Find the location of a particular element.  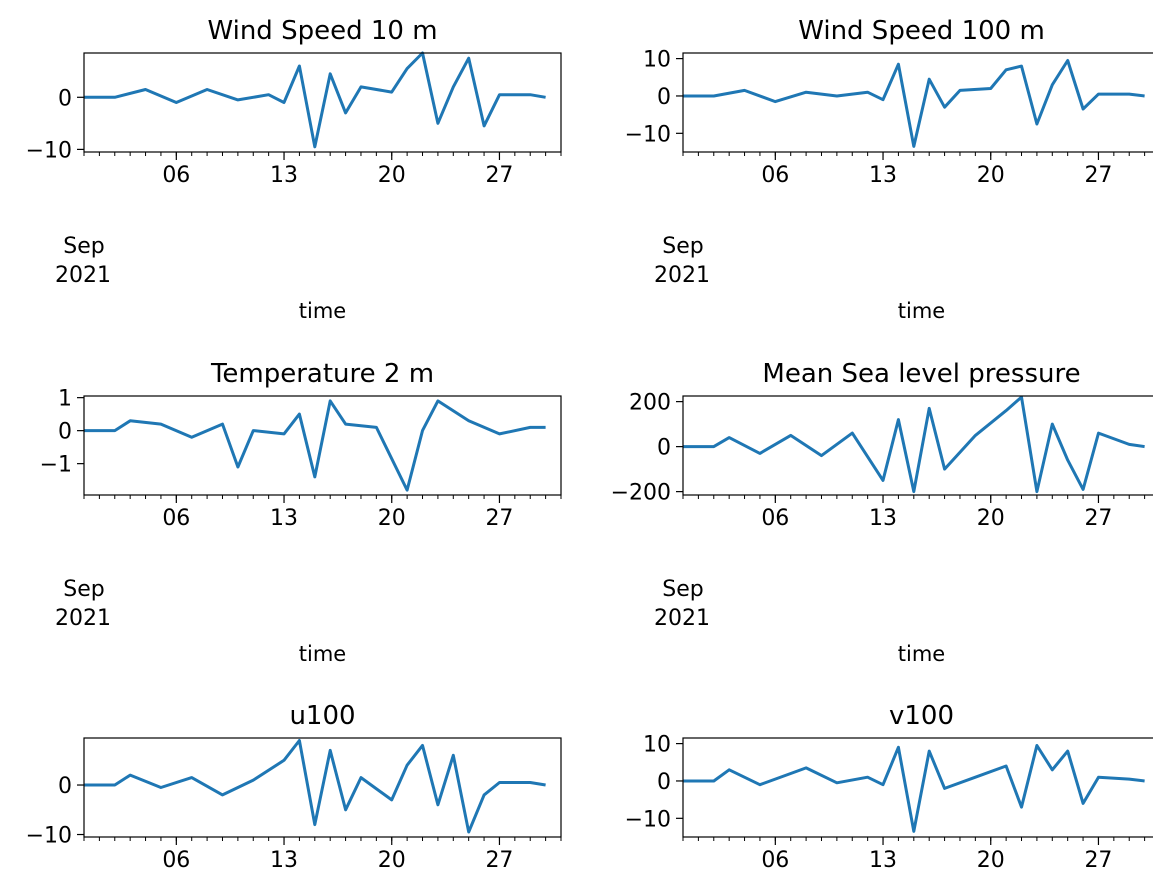

y-tick-label: 1 is located at coordinates (65, 399).